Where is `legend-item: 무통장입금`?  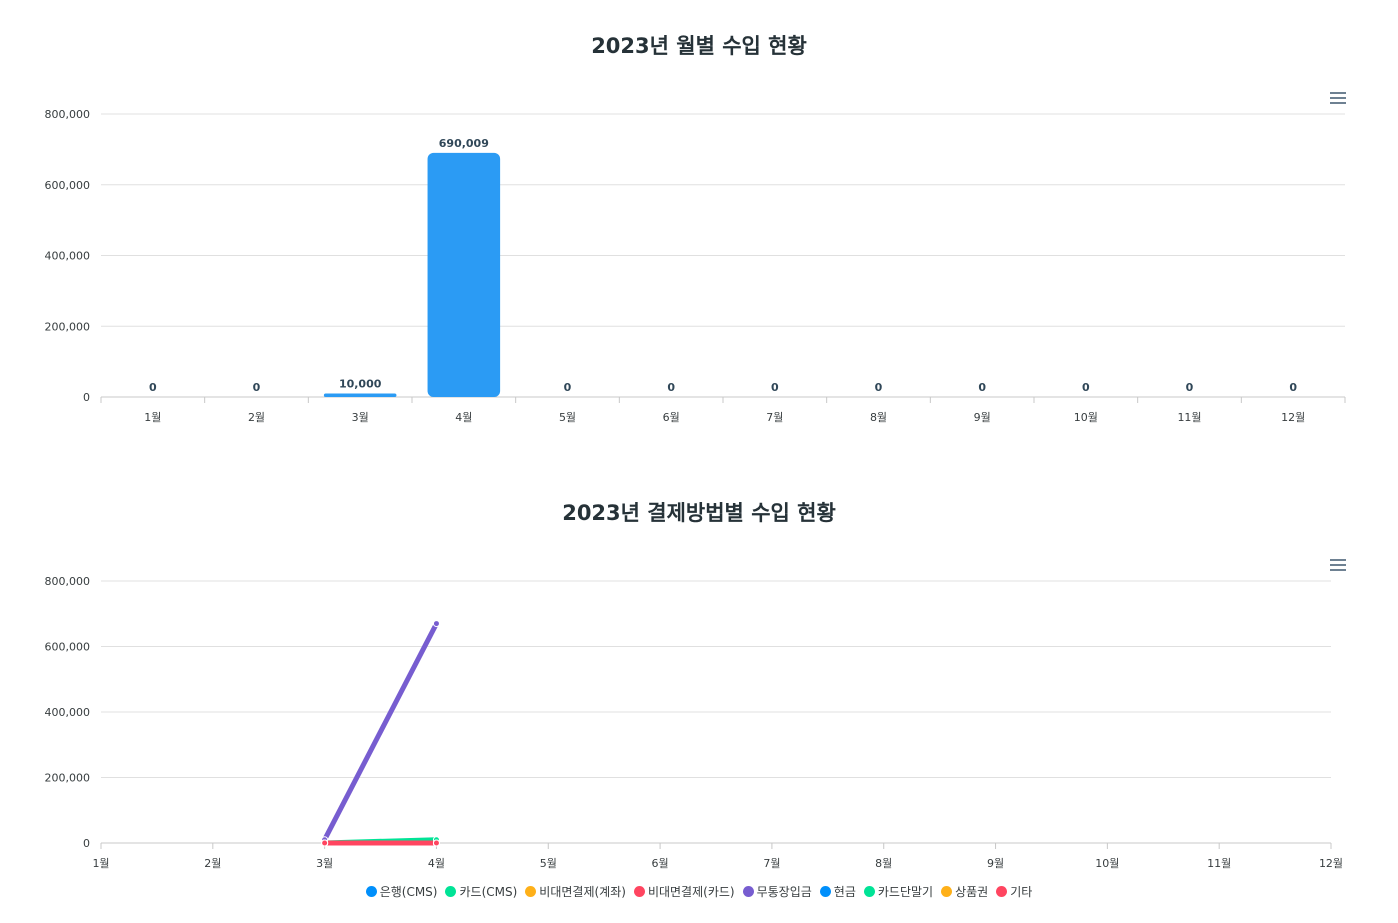 legend-item: 무통장입금 is located at coordinates (777, 891).